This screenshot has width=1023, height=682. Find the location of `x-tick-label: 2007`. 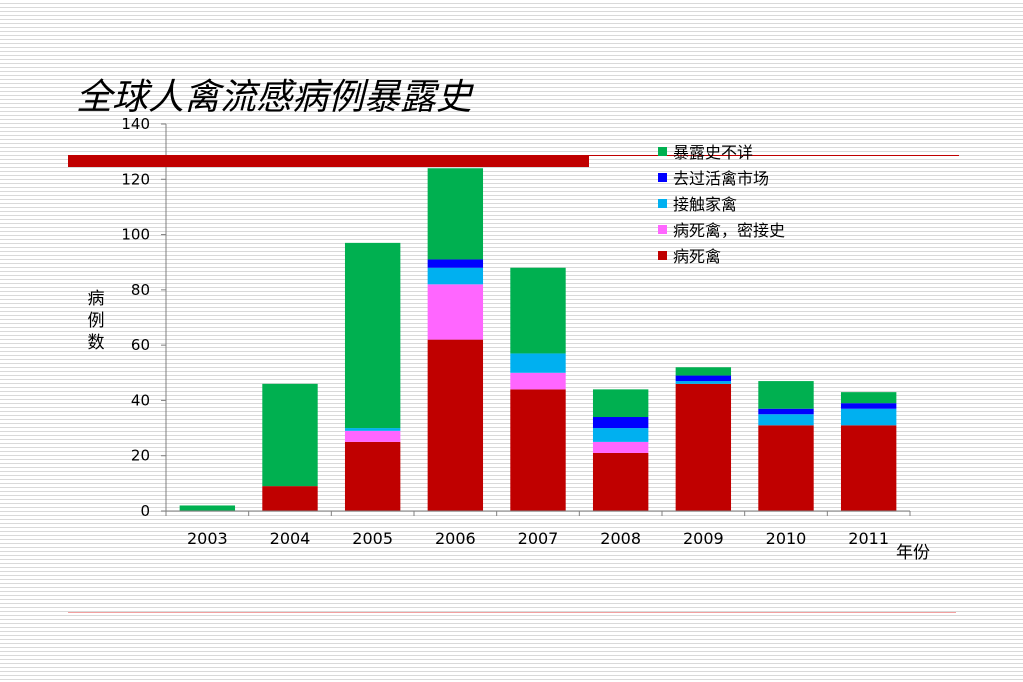

x-tick-label: 2007 is located at coordinates (538, 538).